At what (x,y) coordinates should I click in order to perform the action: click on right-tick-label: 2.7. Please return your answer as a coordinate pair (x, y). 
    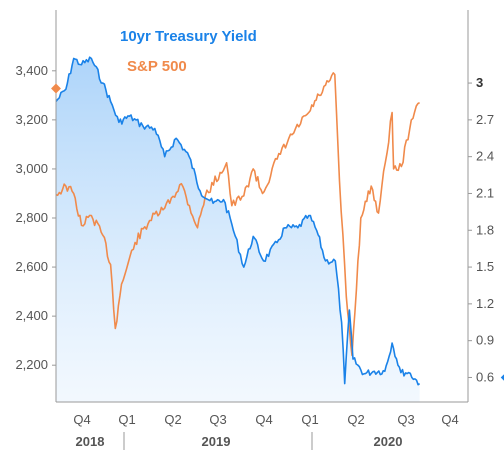
    Looking at the image, I should click on (485, 119).